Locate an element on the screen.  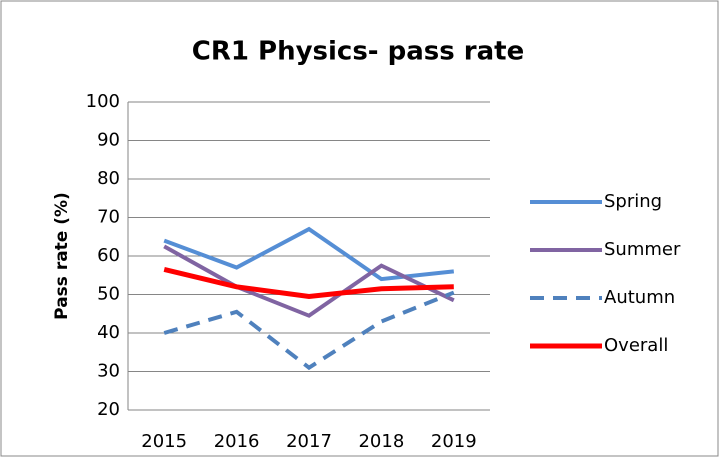
y-axis-label: Pass rate (%) is located at coordinates (62, 256).